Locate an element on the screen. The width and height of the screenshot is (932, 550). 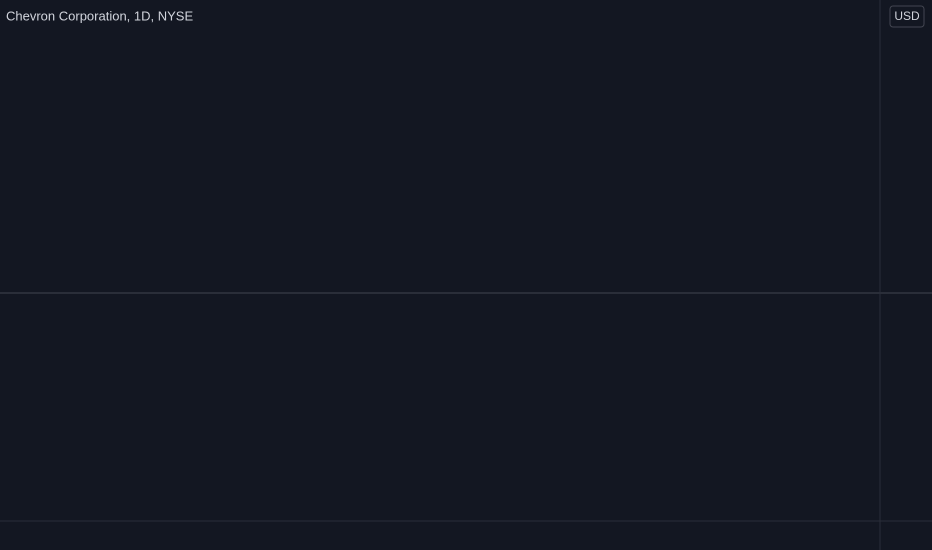
currency: USD is located at coordinates (907, 16).